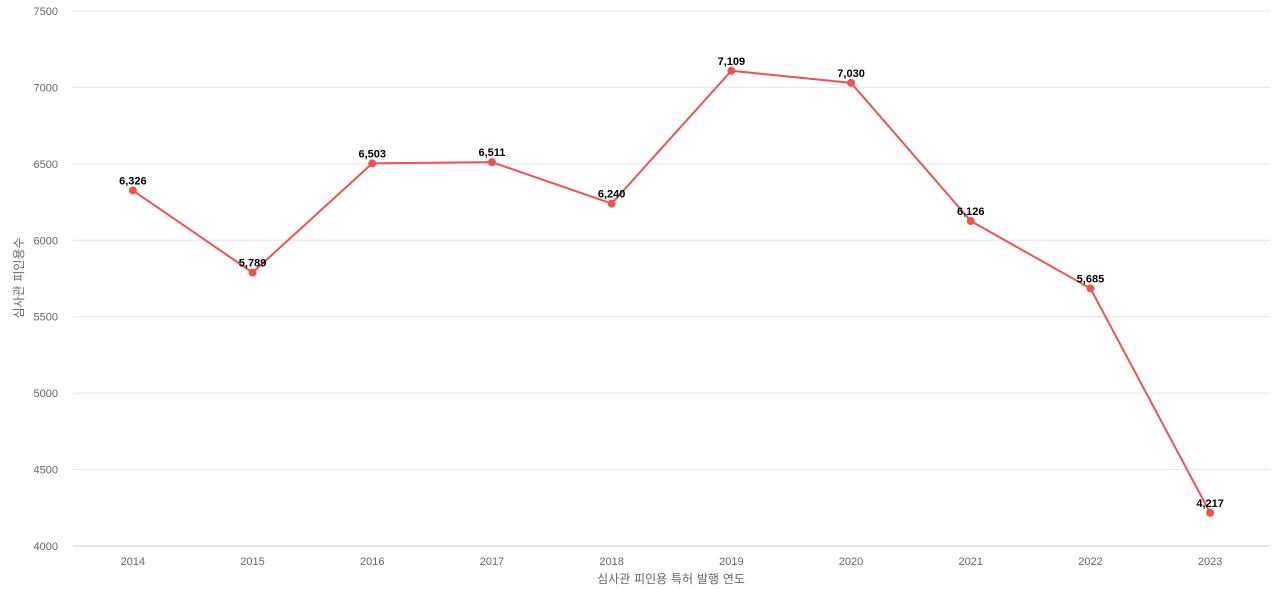 This screenshot has width=1280, height=600. I want to click on data-label: 6,326, so click(133, 181).